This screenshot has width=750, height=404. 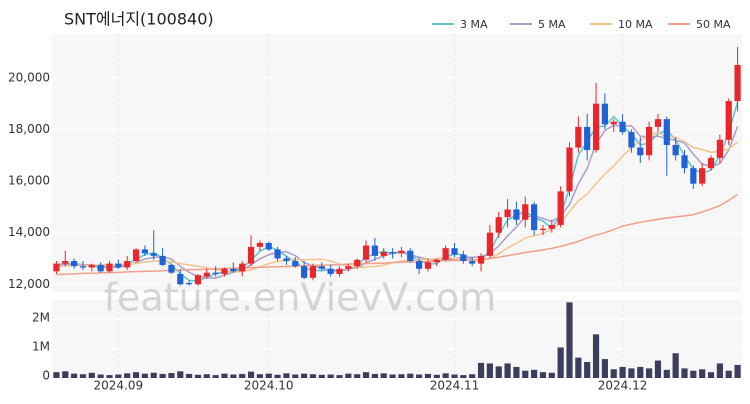 I want to click on y-tick-label: 20,000, so click(x=29, y=77).